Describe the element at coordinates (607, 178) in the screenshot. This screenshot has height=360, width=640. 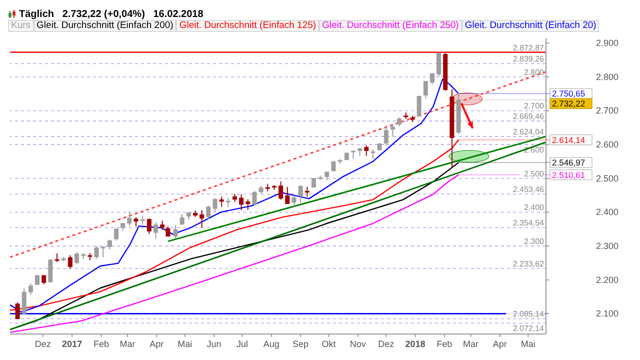
I see `y-tick-label: 2.500` at that location.